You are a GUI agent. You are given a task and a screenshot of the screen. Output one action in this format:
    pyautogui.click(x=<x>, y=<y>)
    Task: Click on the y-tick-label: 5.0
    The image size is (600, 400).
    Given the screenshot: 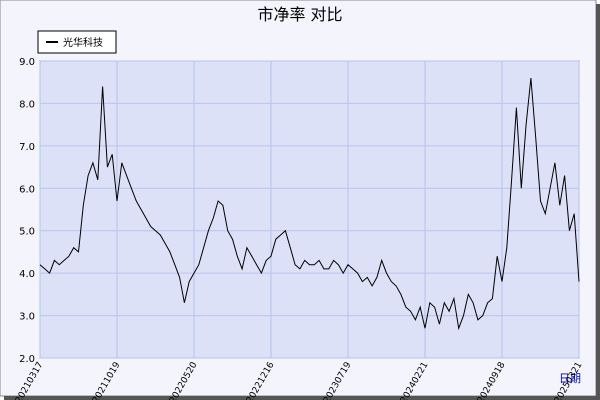 What is the action you would take?
    pyautogui.click(x=27, y=232)
    